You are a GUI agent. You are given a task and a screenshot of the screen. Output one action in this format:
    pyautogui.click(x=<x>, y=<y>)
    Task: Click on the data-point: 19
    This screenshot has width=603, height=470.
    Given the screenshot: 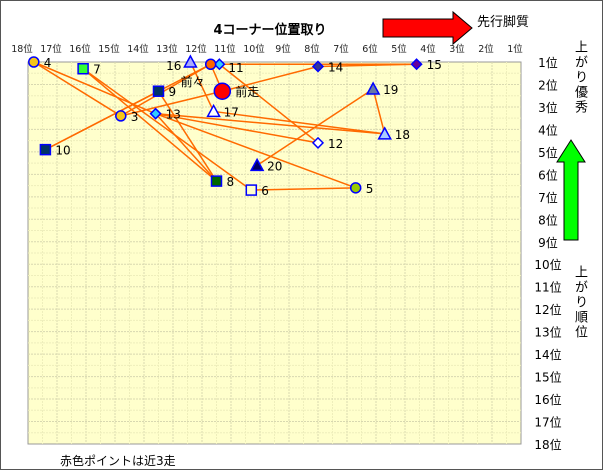 What is the action you would take?
    pyautogui.click(x=381, y=89)
    